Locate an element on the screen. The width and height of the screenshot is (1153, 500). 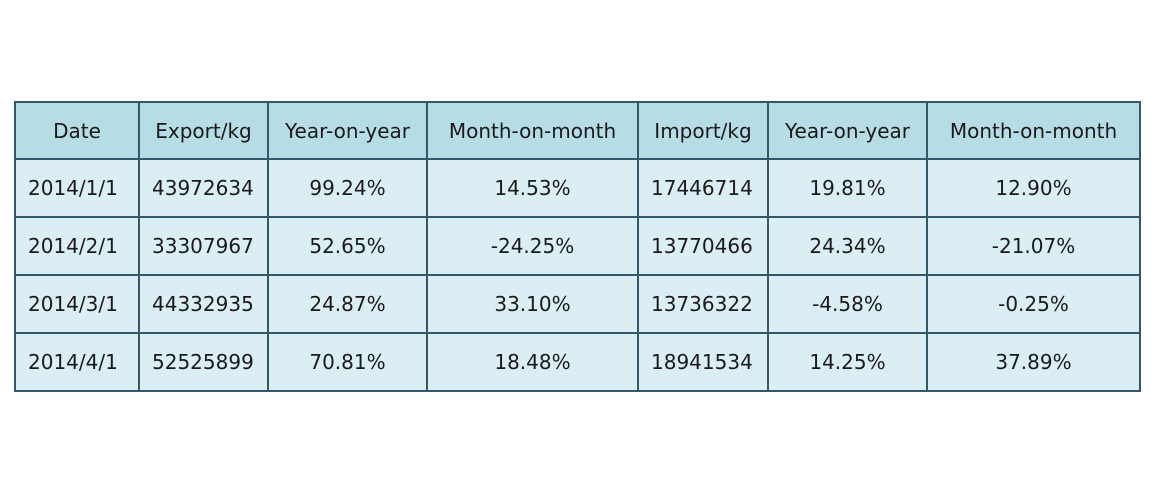
cell-date: 2014/2/1 is located at coordinates (77, 246).